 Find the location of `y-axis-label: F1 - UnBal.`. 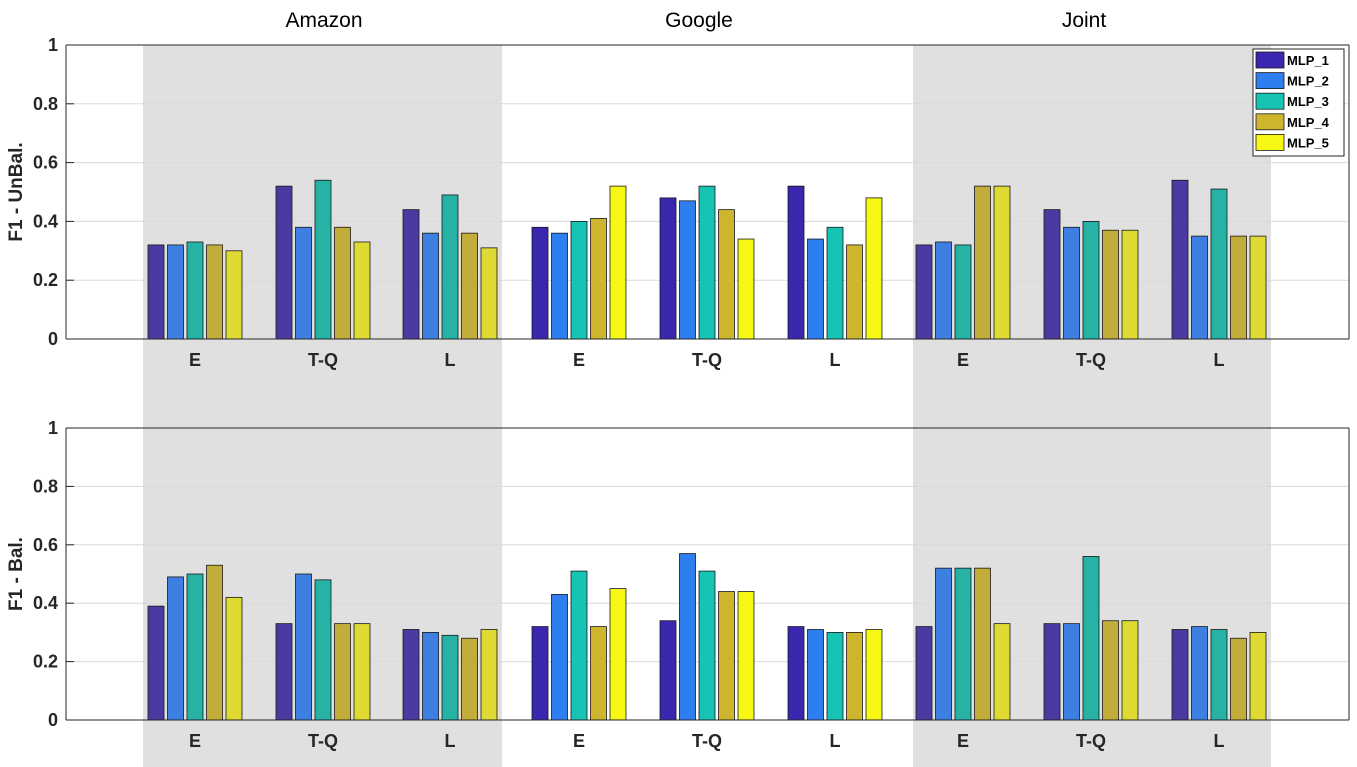

y-axis-label: F1 - UnBal. is located at coordinates (16, 191).